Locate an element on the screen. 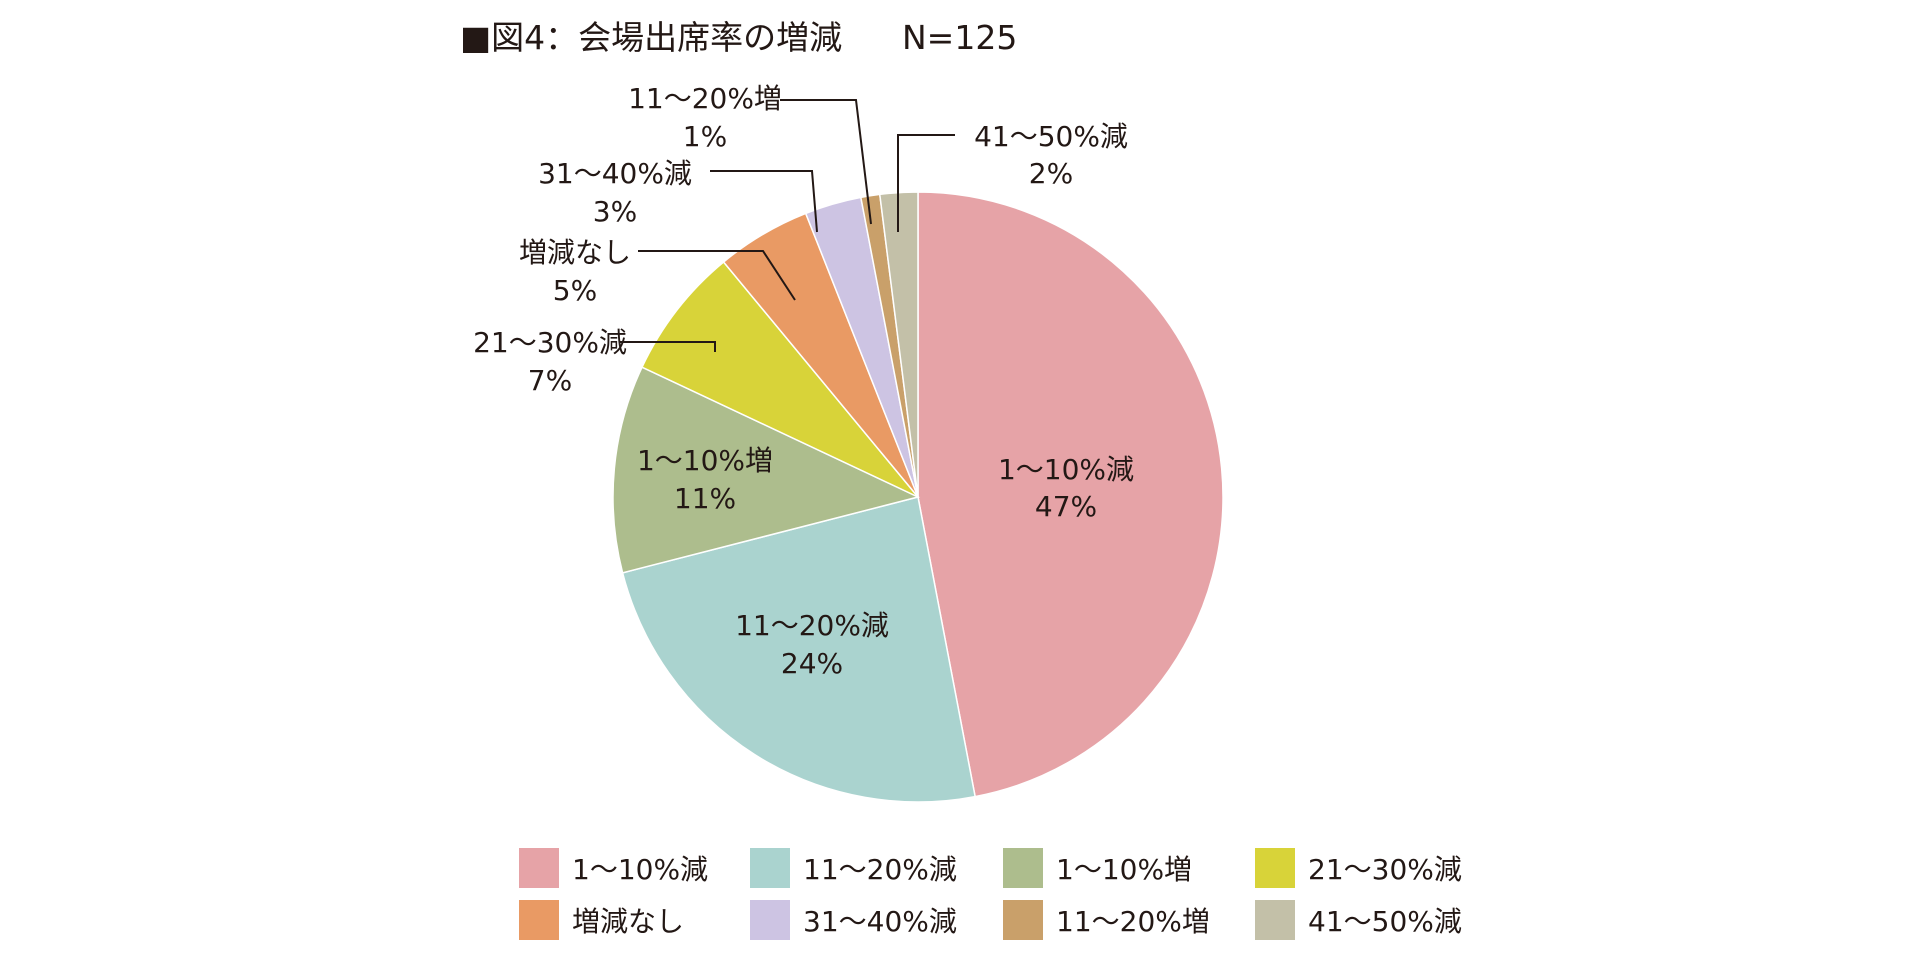 This screenshot has width=1920, height=965. legend-item: 41〜50%減 is located at coordinates (1358, 920).